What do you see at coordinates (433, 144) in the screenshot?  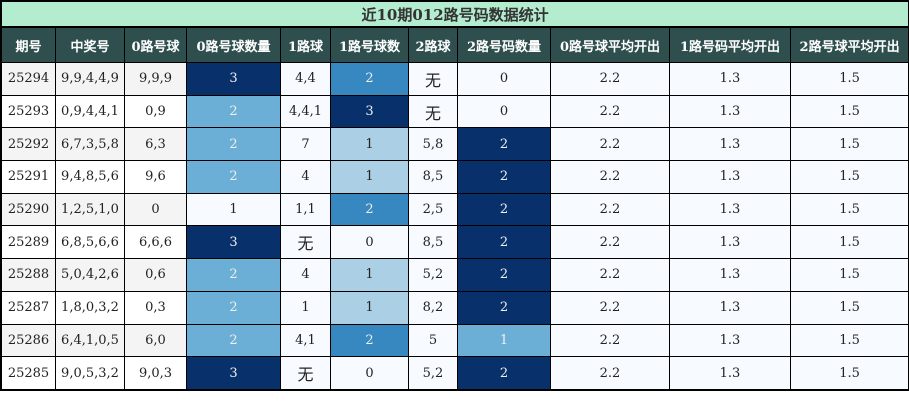 I see `cell-r2: 5,8` at bounding box center [433, 144].